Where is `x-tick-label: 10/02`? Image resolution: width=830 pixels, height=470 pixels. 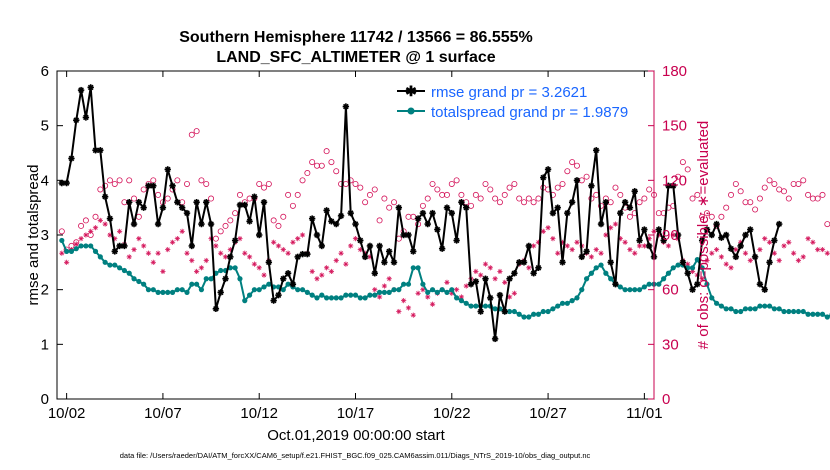 x-tick-label: 10/02 is located at coordinates (67, 413).